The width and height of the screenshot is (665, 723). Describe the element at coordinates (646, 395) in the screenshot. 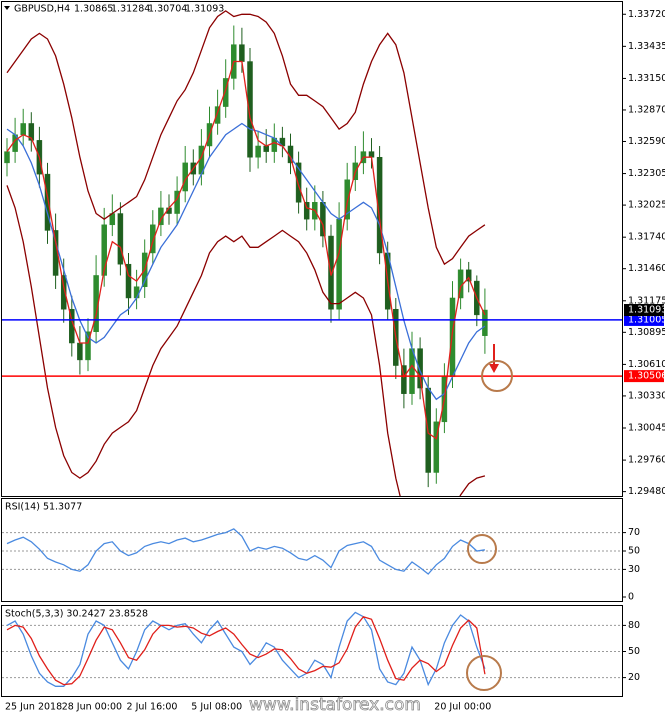

I see `y-tick-label: 1.30330` at that location.